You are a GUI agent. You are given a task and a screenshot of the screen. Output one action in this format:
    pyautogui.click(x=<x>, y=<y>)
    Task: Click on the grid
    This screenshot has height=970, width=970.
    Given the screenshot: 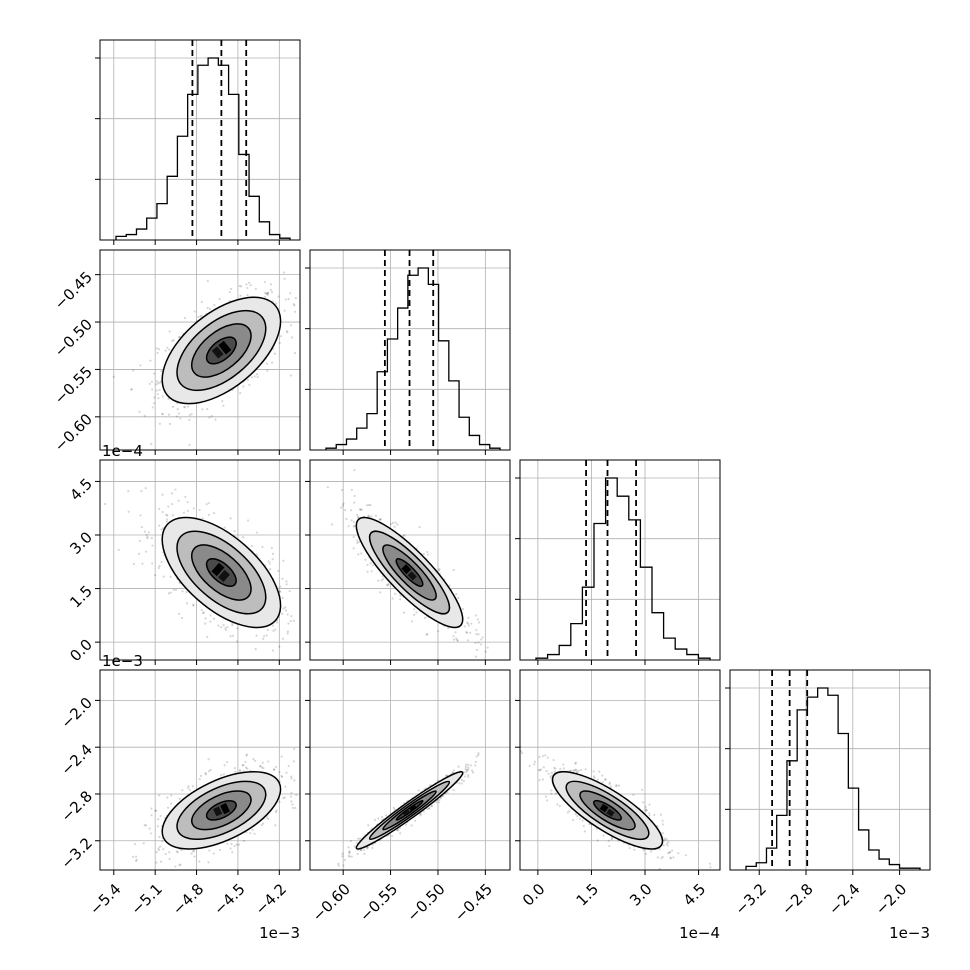 What is the action you would take?
    pyautogui.click(x=620, y=560)
    